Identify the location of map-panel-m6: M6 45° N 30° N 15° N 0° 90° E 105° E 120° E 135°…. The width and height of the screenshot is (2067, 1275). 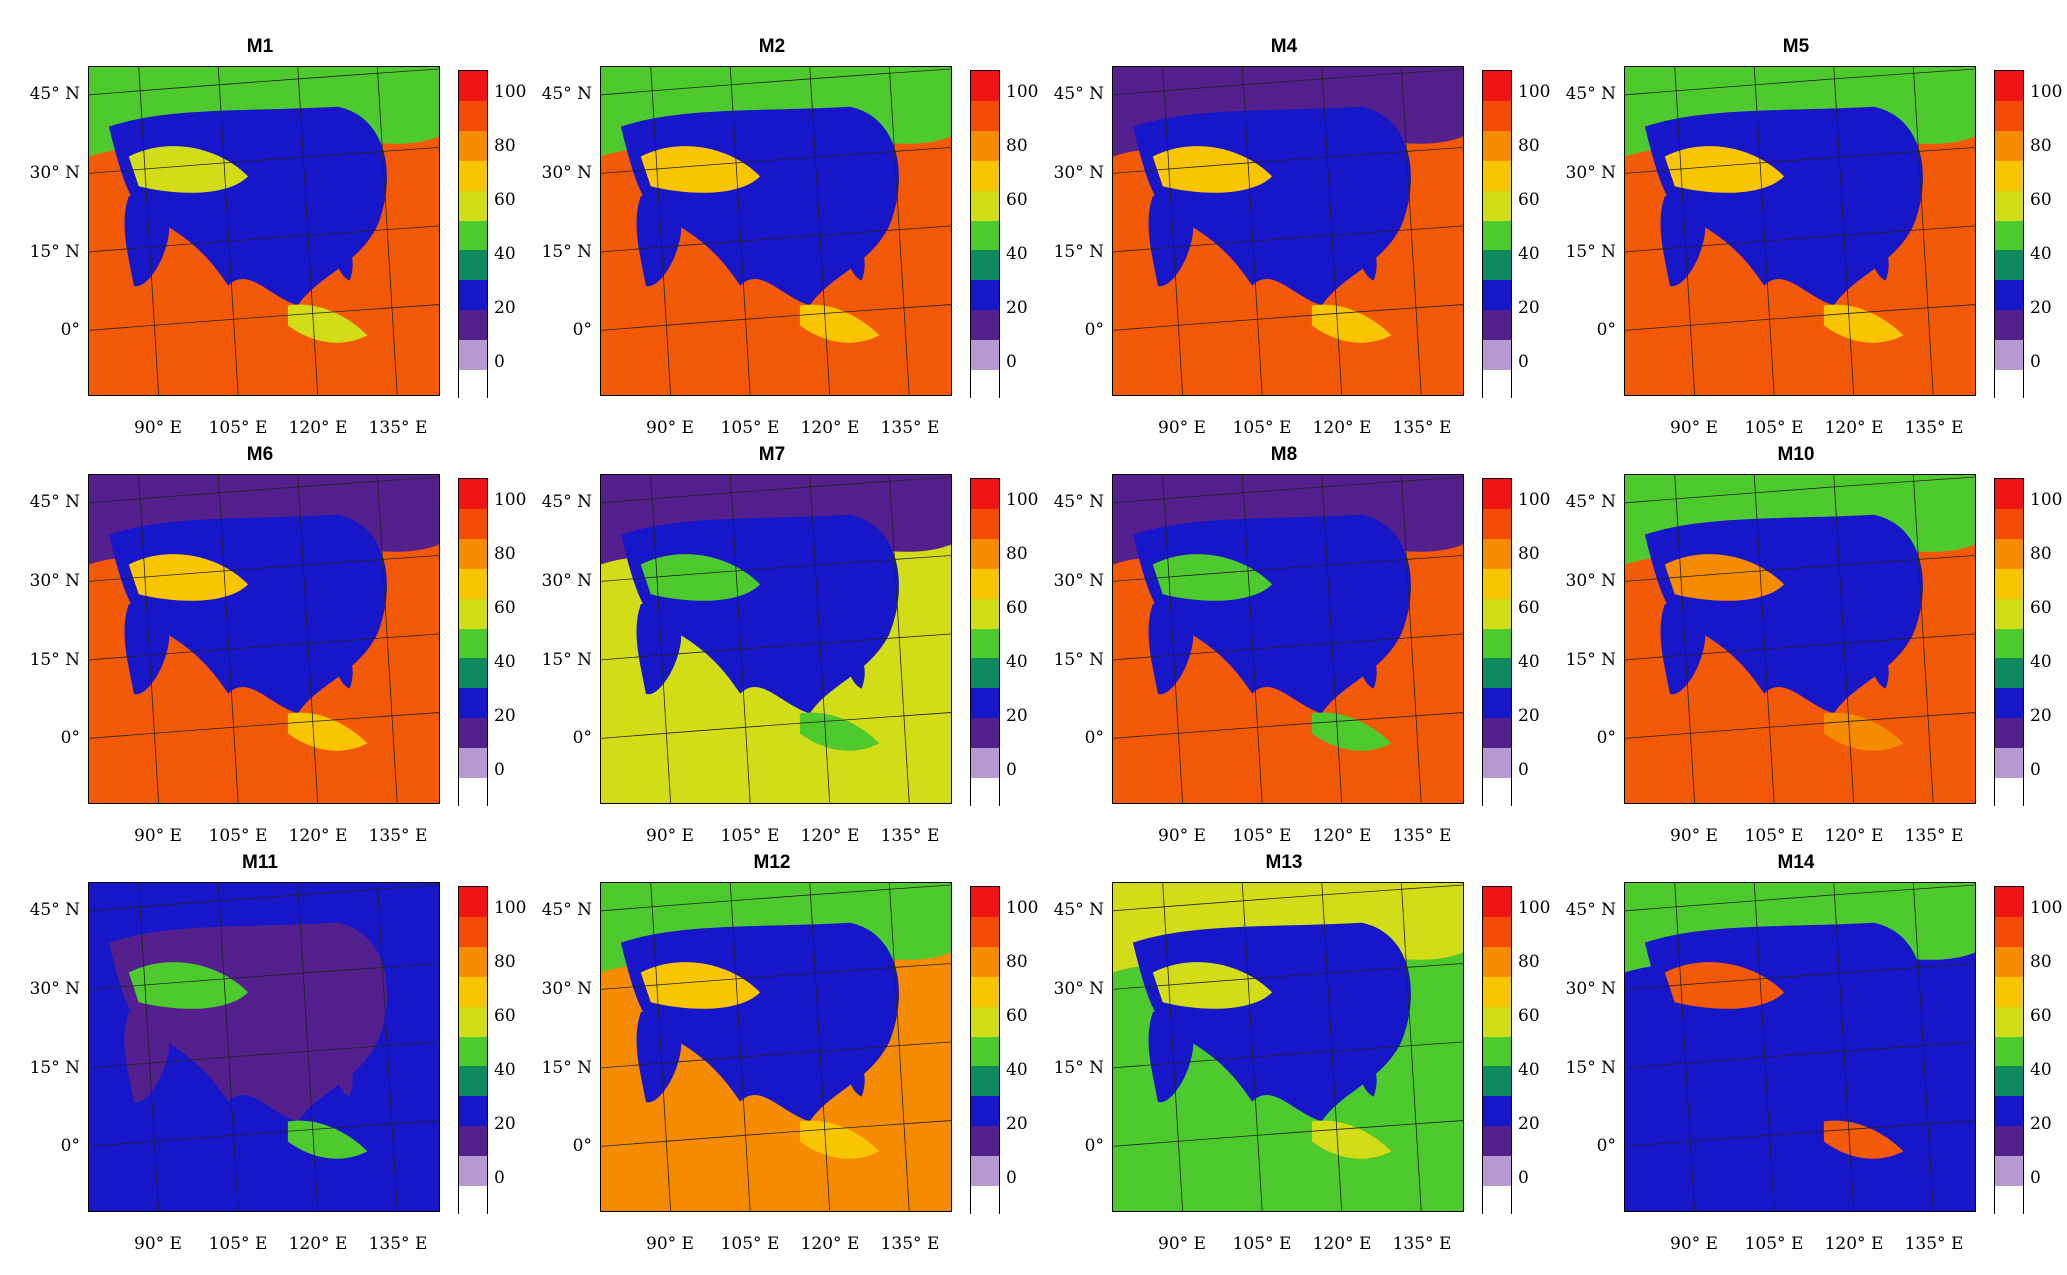
(263, 637).